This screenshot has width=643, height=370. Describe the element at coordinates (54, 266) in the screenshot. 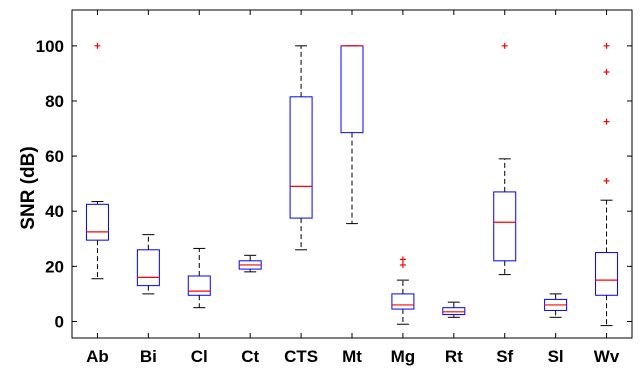

I see `y-tick-label: 20` at that location.